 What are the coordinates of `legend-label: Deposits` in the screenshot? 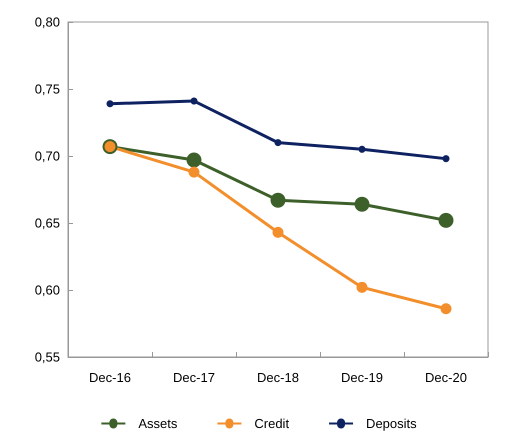 It's located at (392, 423).